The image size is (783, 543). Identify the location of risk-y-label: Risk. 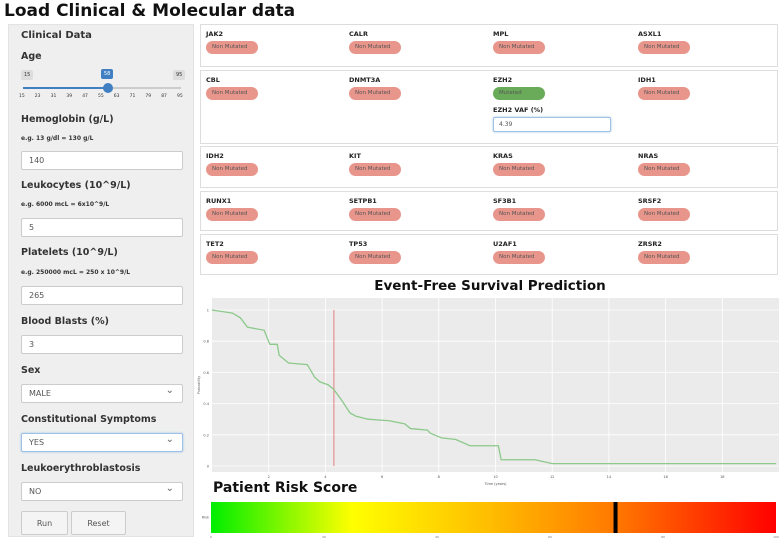
(206, 518).